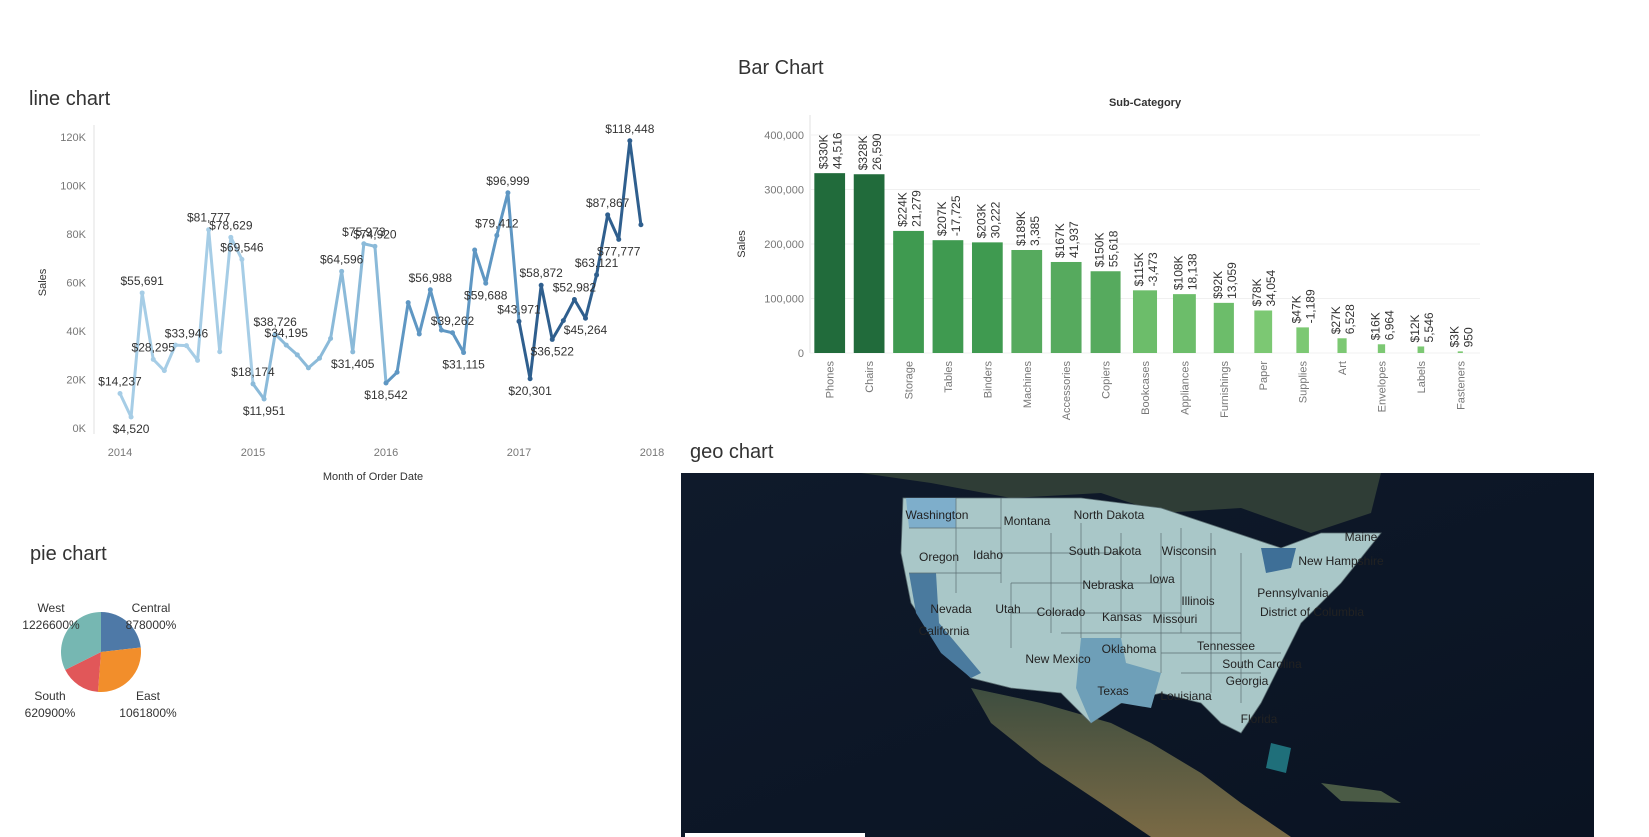 The height and width of the screenshot is (837, 1649). Describe the element at coordinates (903, 209) in the screenshot. I see `bar-value-label: $224K` at that location.